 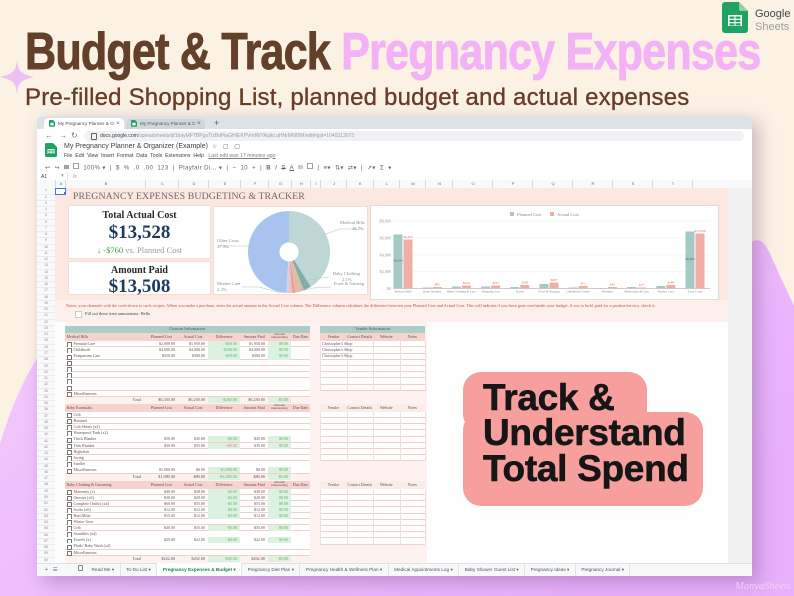 I want to click on svg-text: $0, so click(x=389, y=288).